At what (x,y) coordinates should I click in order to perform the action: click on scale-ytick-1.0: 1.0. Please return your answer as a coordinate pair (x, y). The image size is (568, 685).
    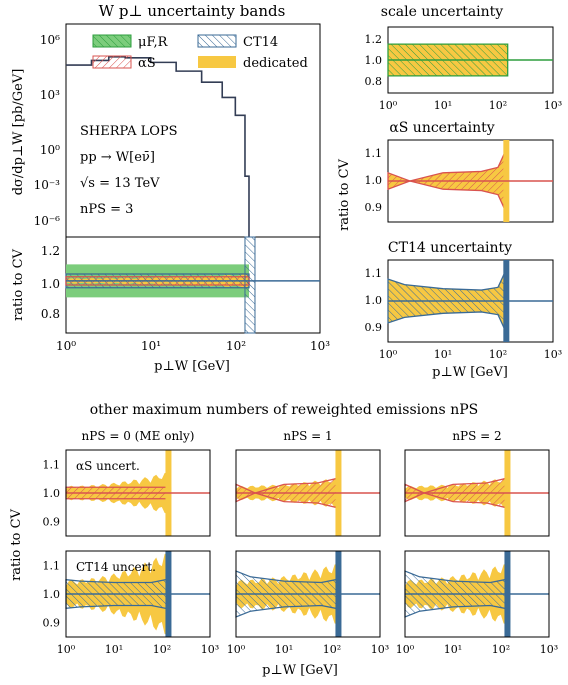
    Looking at the image, I should click on (374, 60).